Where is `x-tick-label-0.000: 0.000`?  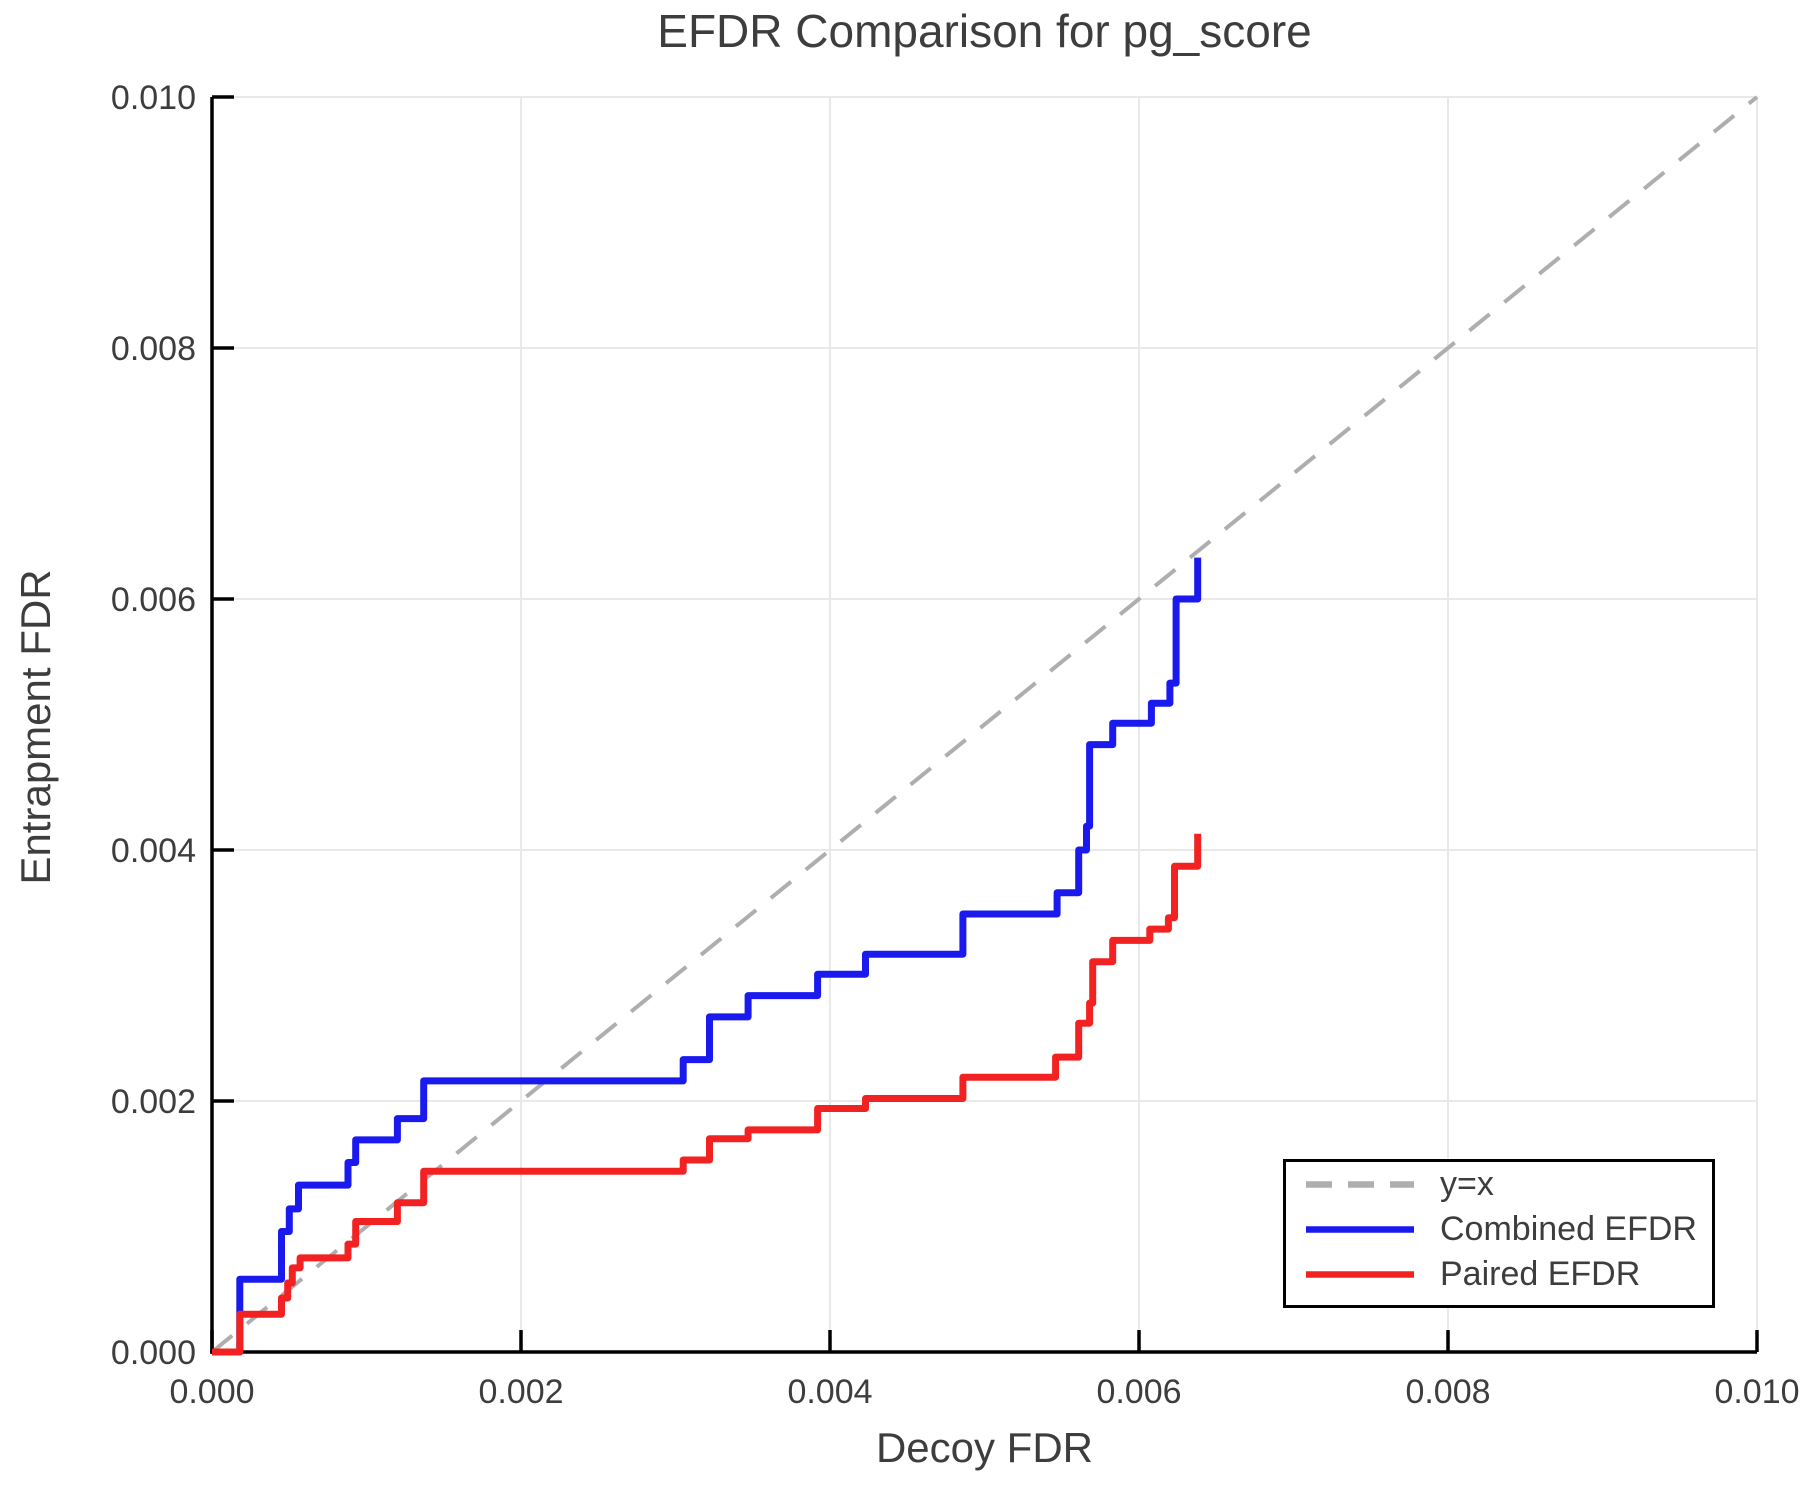
x-tick-label-0.000: 0.000 is located at coordinates (211, 1392).